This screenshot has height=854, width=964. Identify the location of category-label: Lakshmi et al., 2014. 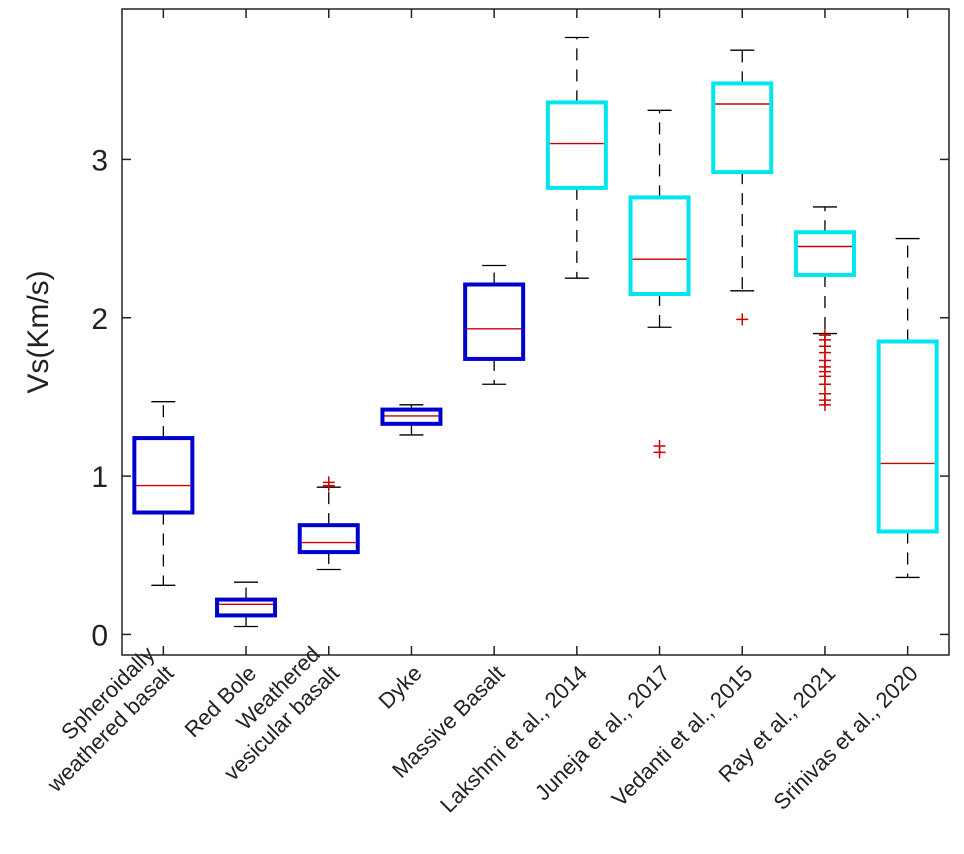
(513, 739).